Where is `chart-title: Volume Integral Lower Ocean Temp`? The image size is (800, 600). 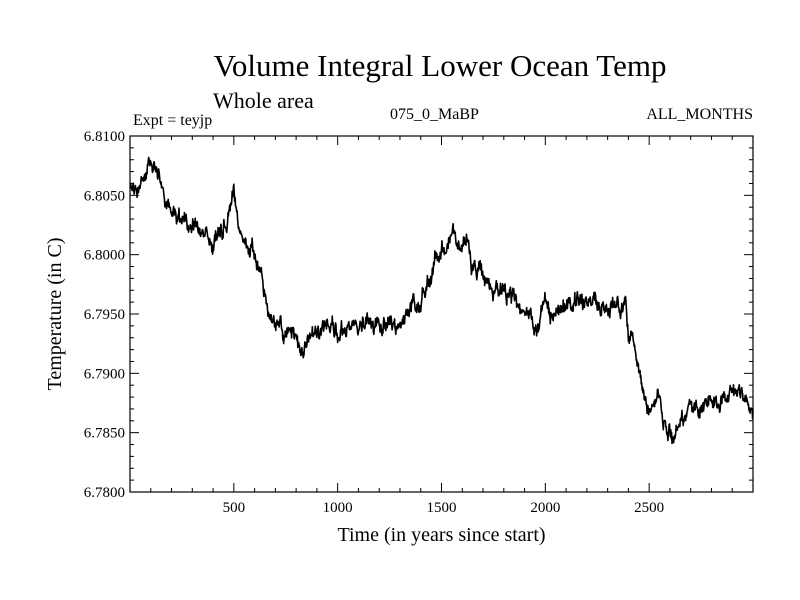 chart-title: Volume Integral Lower Ocean Temp is located at coordinates (440, 65).